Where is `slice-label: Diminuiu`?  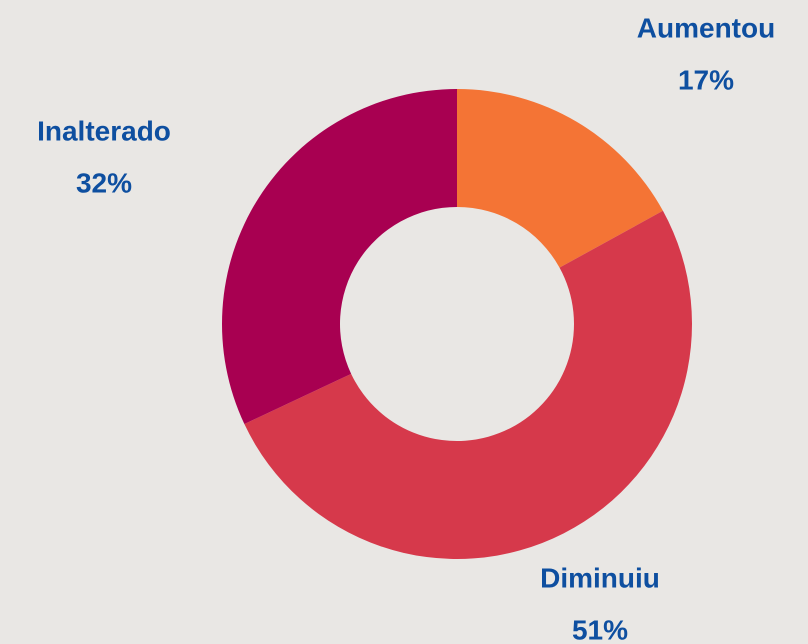 slice-label: Diminuiu is located at coordinates (600, 577).